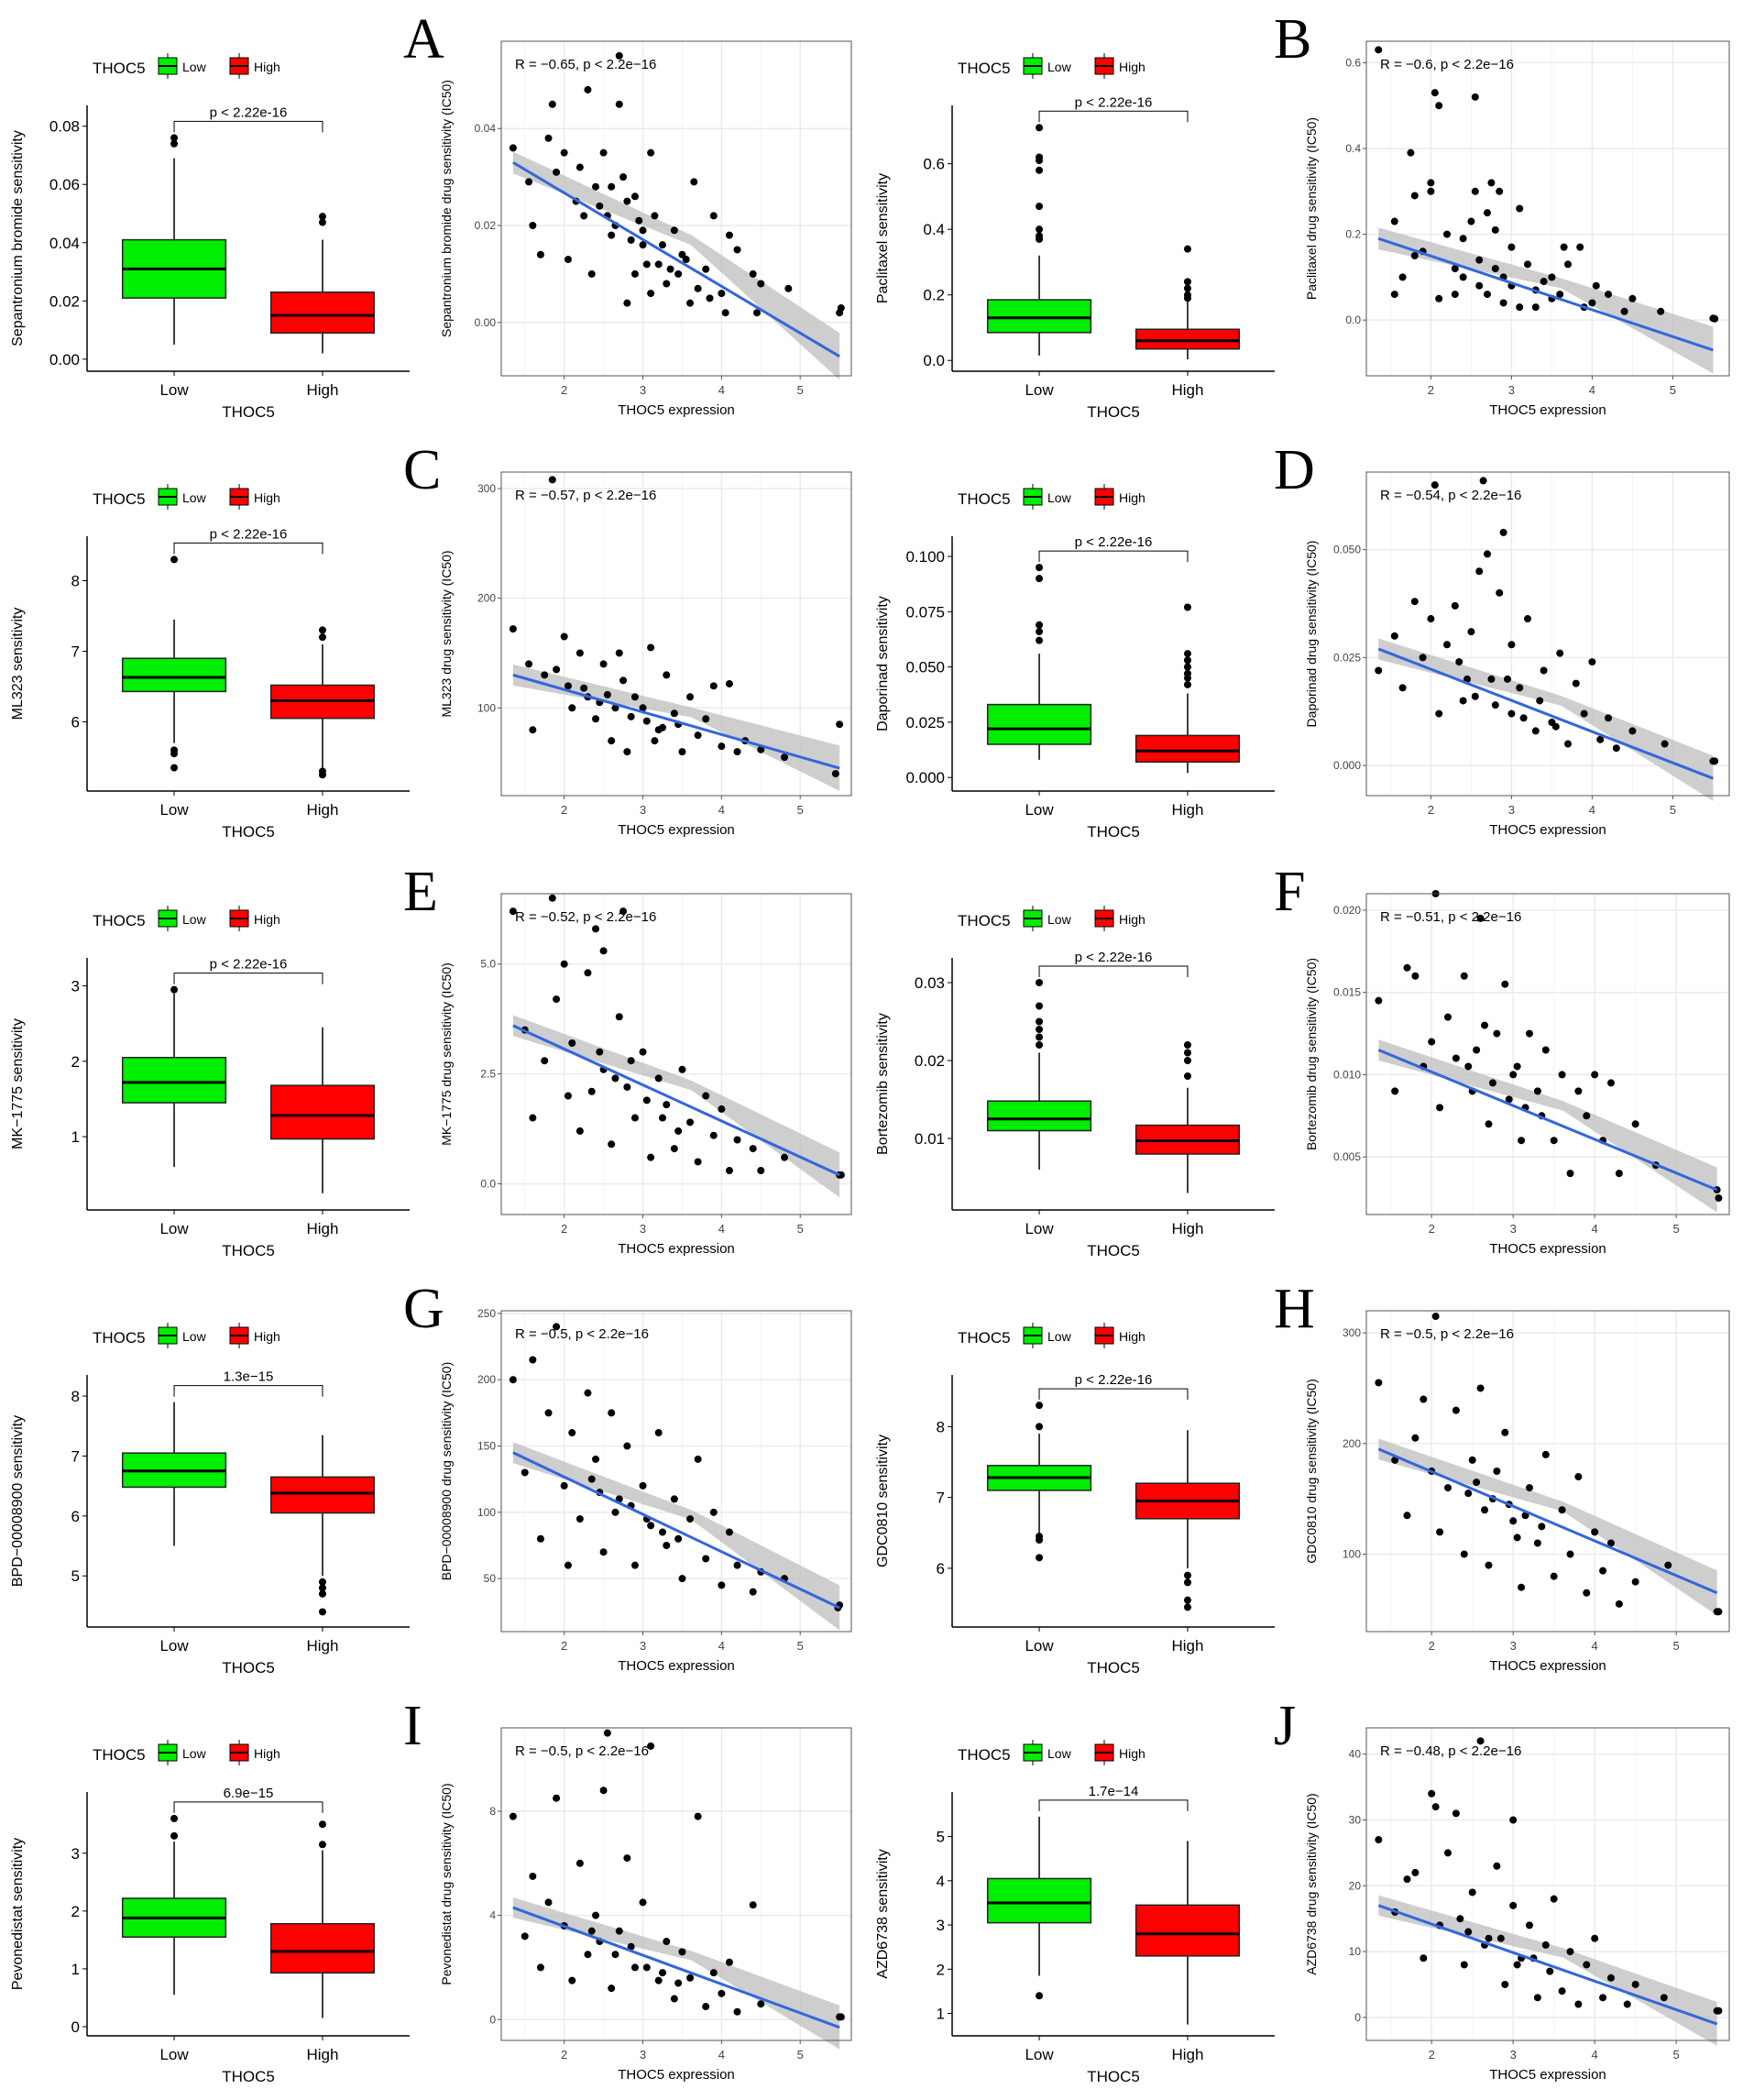 The width and height of the screenshot is (1743, 2100). What do you see at coordinates (883, 1913) in the screenshot?
I see `y-axis-title: AZD6738 sensitivity` at bounding box center [883, 1913].